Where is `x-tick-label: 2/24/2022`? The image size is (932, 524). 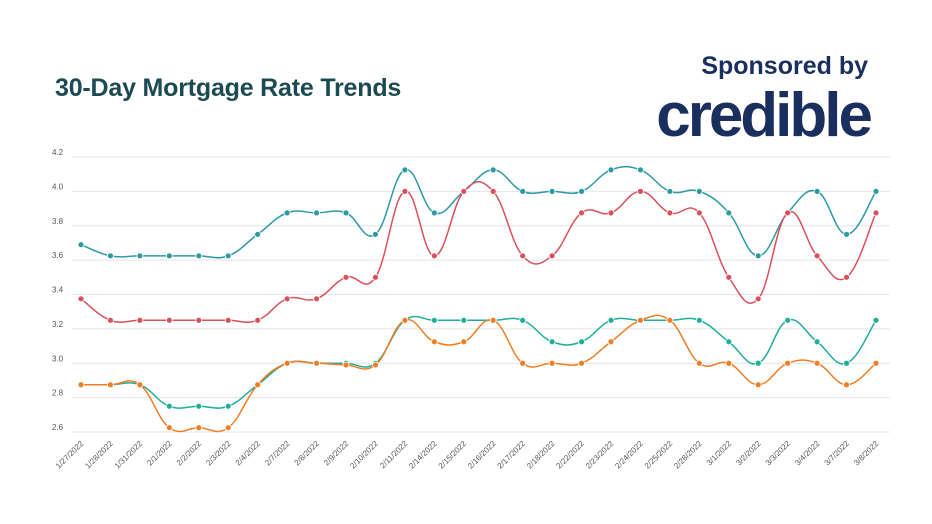
x-tick-label: 2/24/2022 is located at coordinates (629, 455).